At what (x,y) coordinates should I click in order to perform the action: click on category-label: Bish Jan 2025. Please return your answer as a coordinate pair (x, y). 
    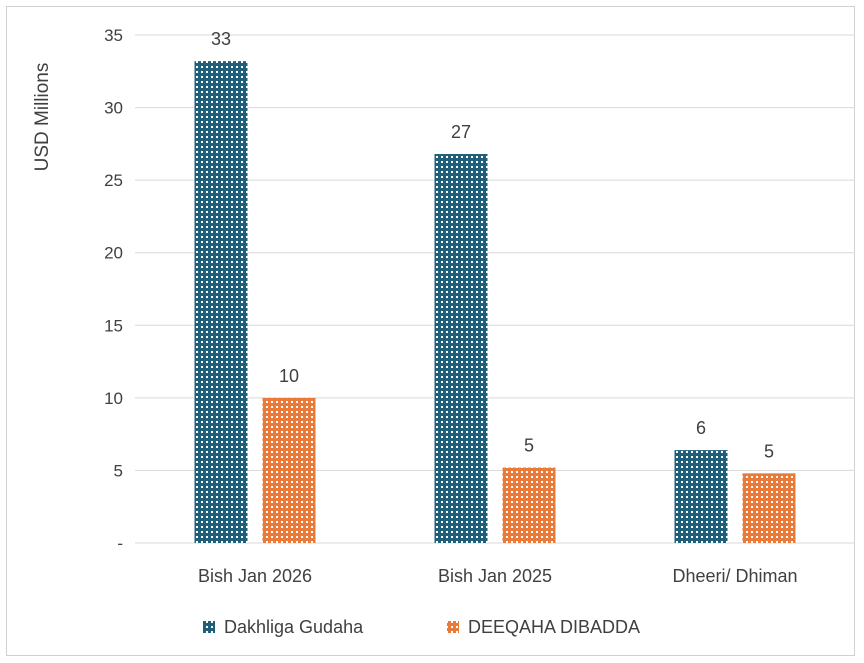
    Looking at the image, I should click on (495, 576).